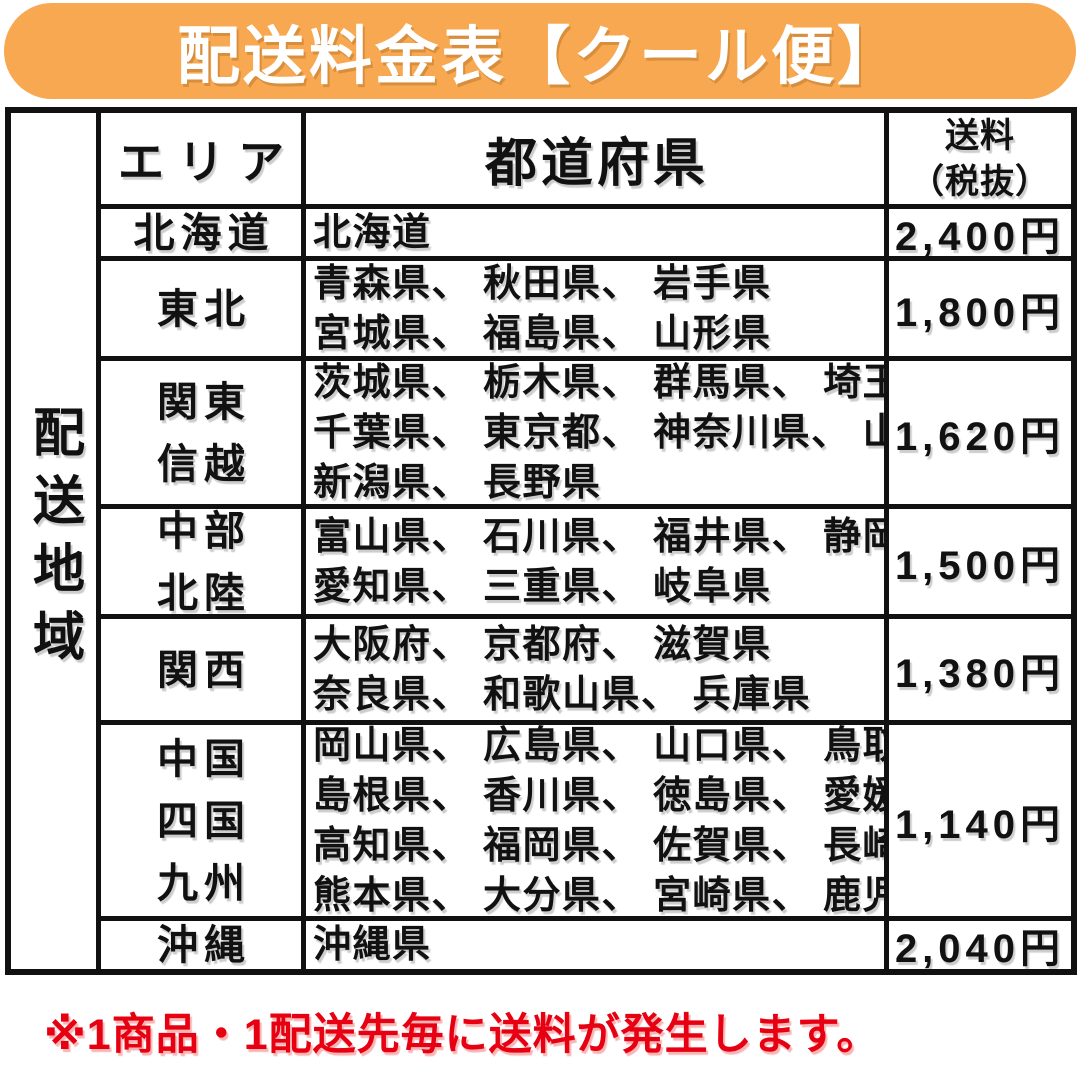  I want to click on fee-value: 1,800円, so click(980, 312).